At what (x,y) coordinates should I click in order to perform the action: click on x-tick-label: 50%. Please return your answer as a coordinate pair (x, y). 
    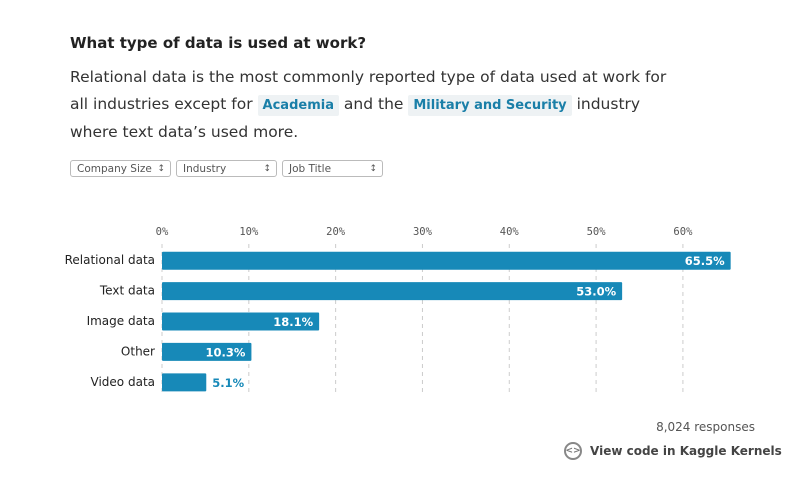
    Looking at the image, I should click on (597, 232).